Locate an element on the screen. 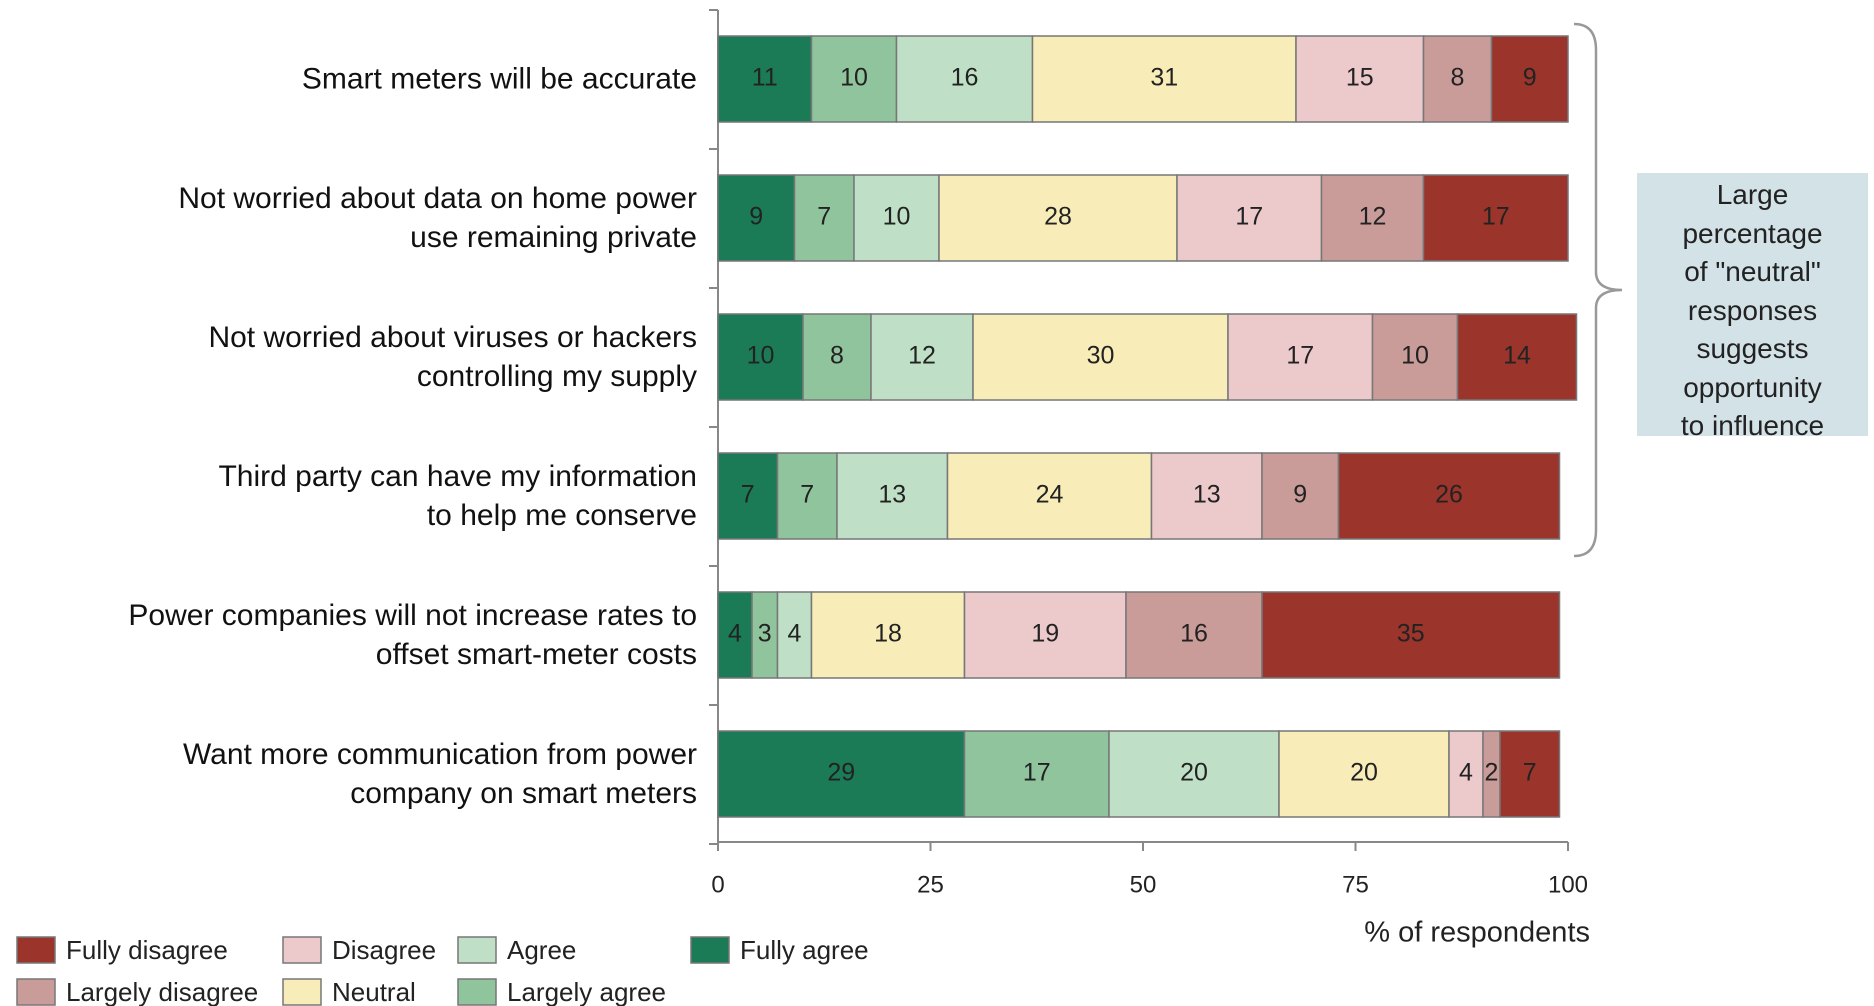 The width and height of the screenshot is (1874, 1006). data-label: 30 is located at coordinates (1101, 356).